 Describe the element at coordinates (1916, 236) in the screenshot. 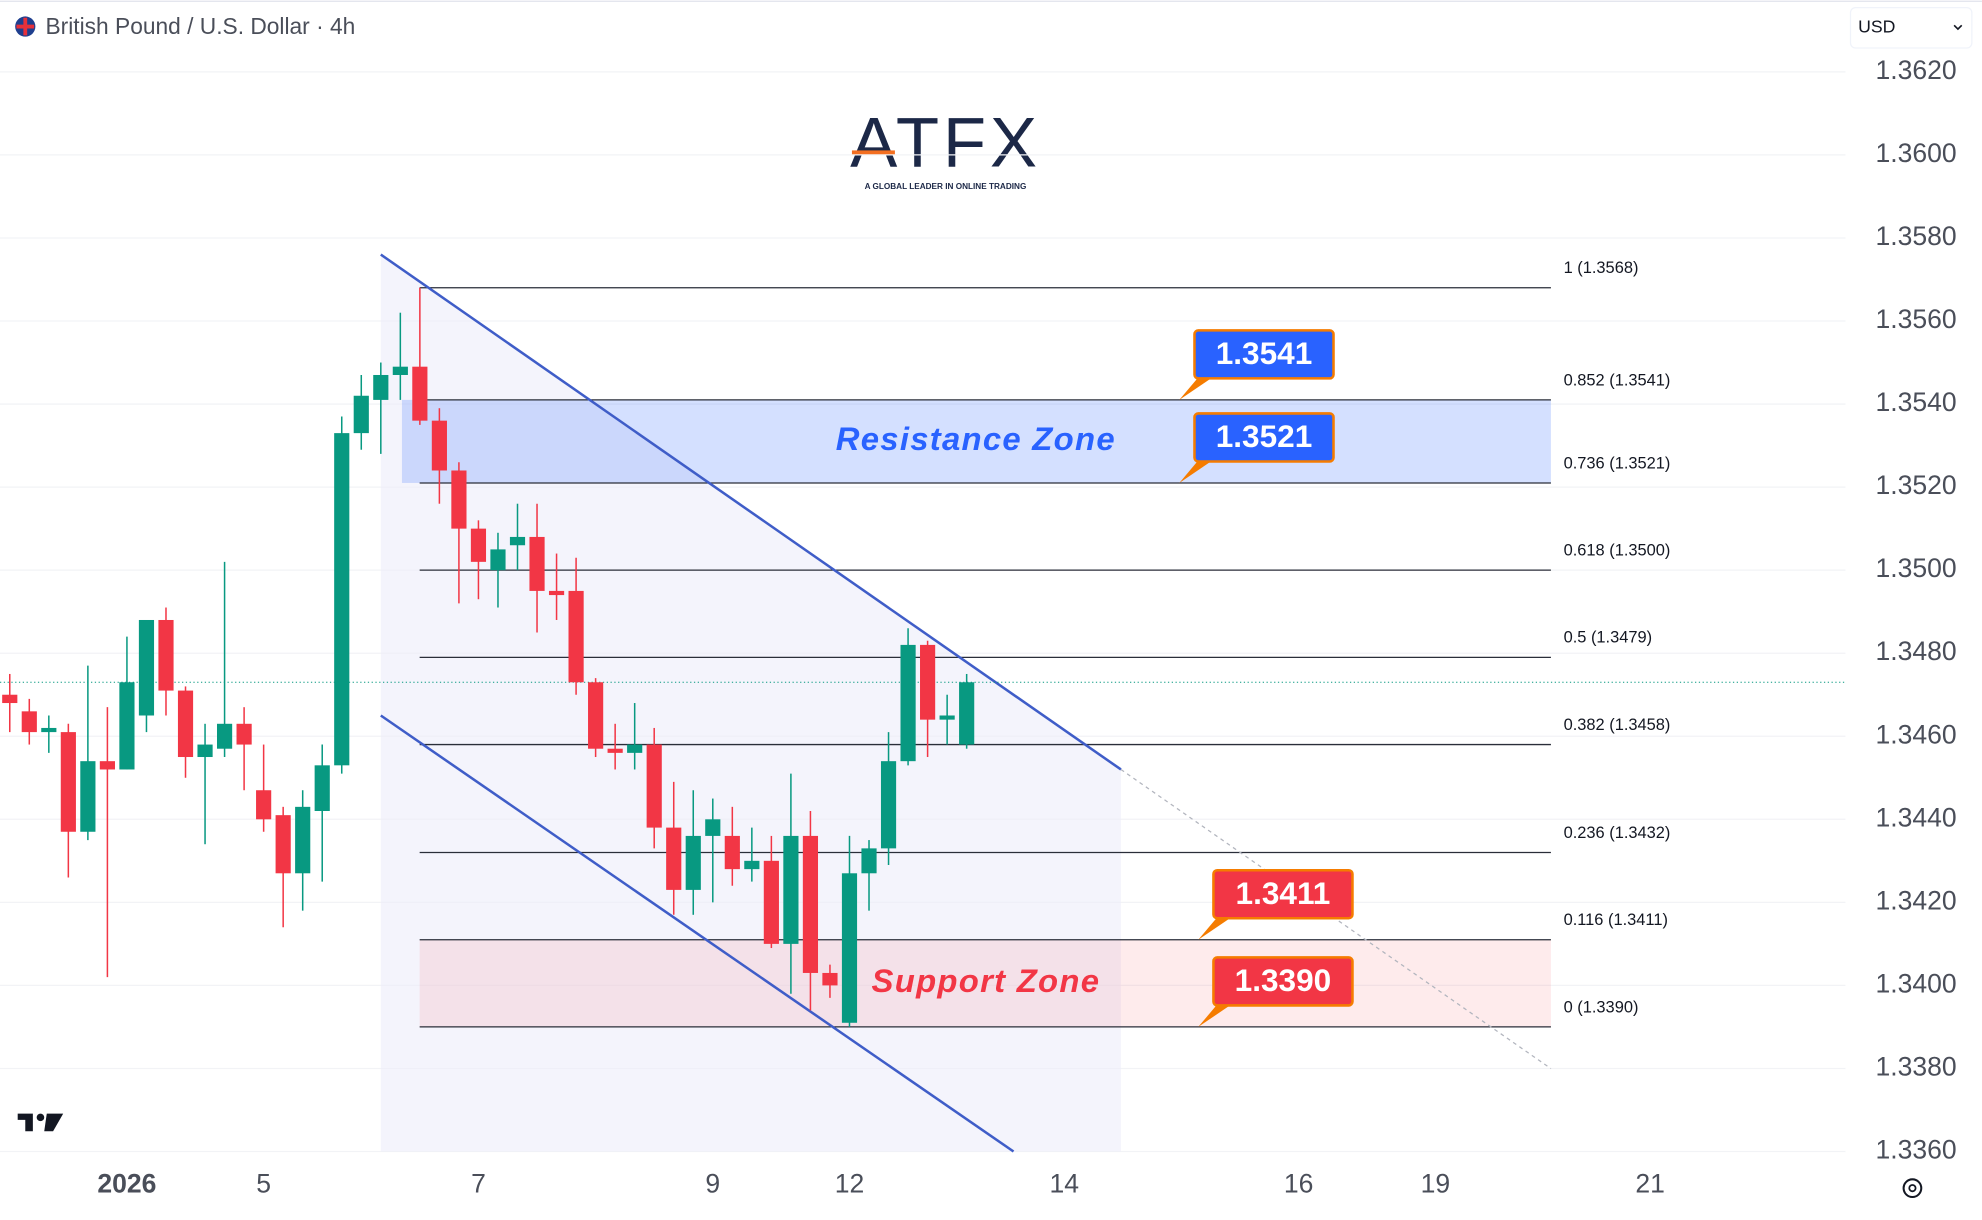

I see `y-tick-label: 1.3580` at that location.